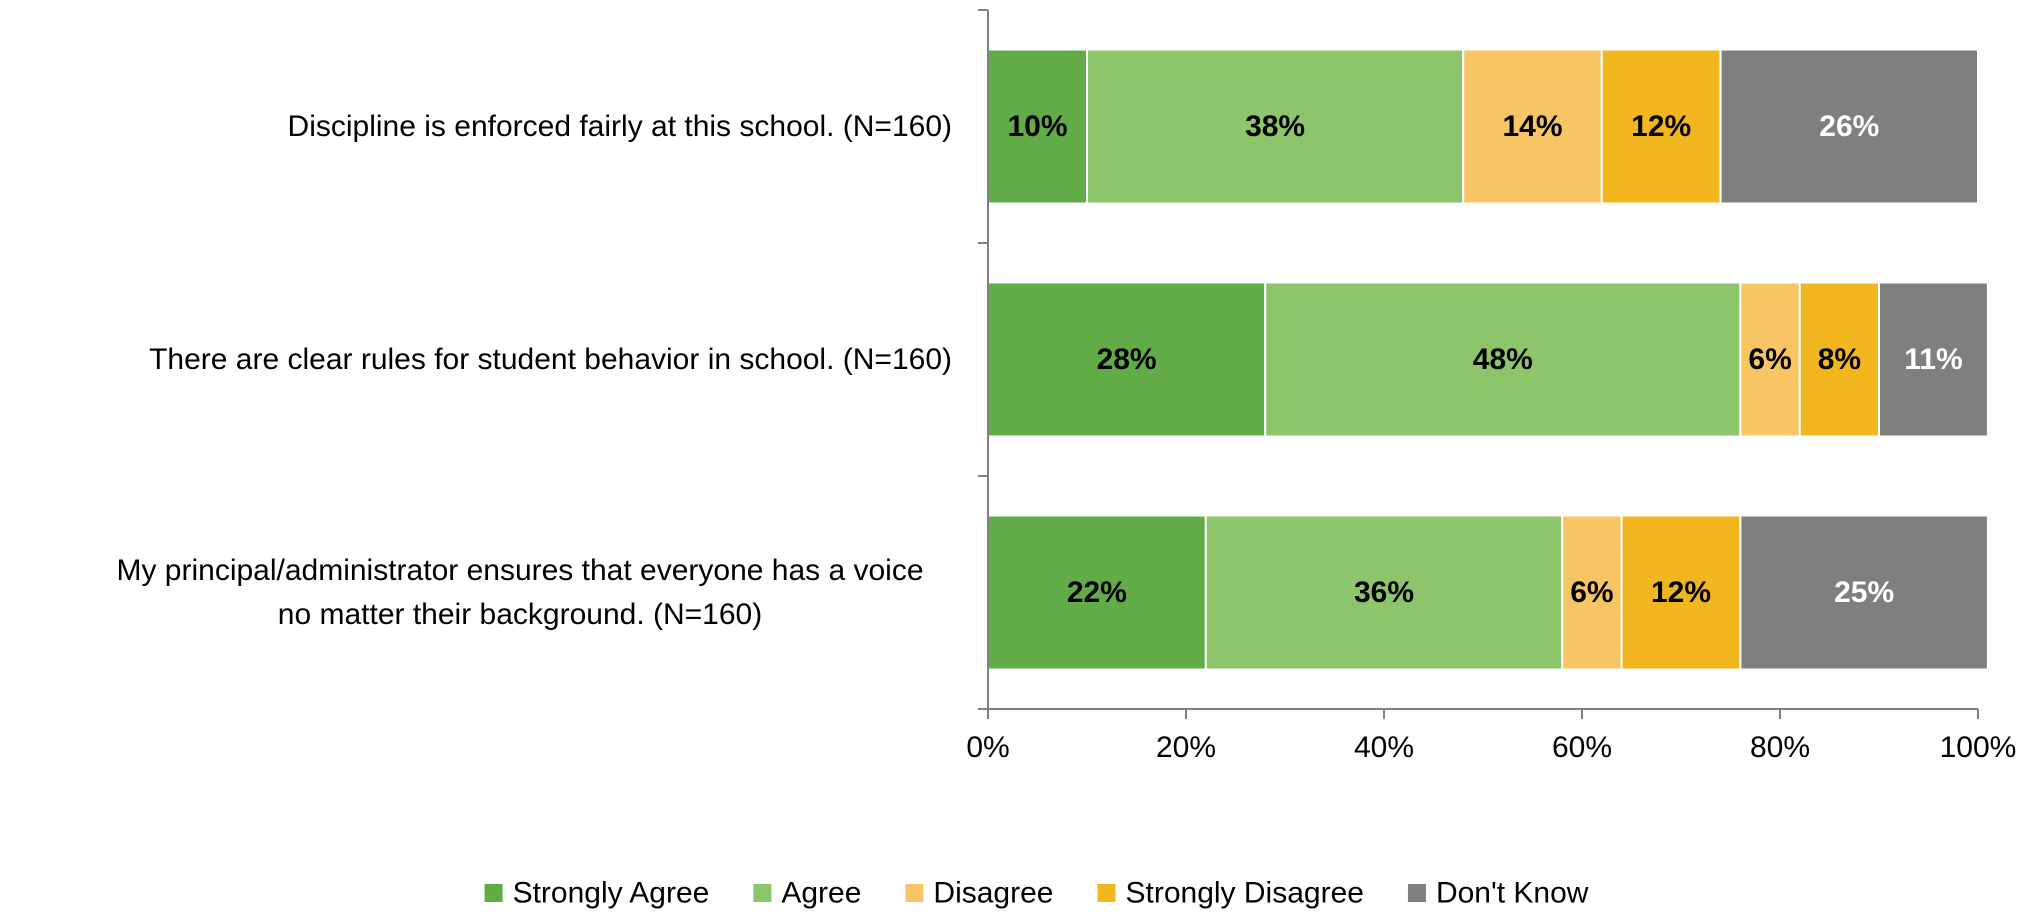  I want to click on x-tick-label: 0%, so click(987, 747).